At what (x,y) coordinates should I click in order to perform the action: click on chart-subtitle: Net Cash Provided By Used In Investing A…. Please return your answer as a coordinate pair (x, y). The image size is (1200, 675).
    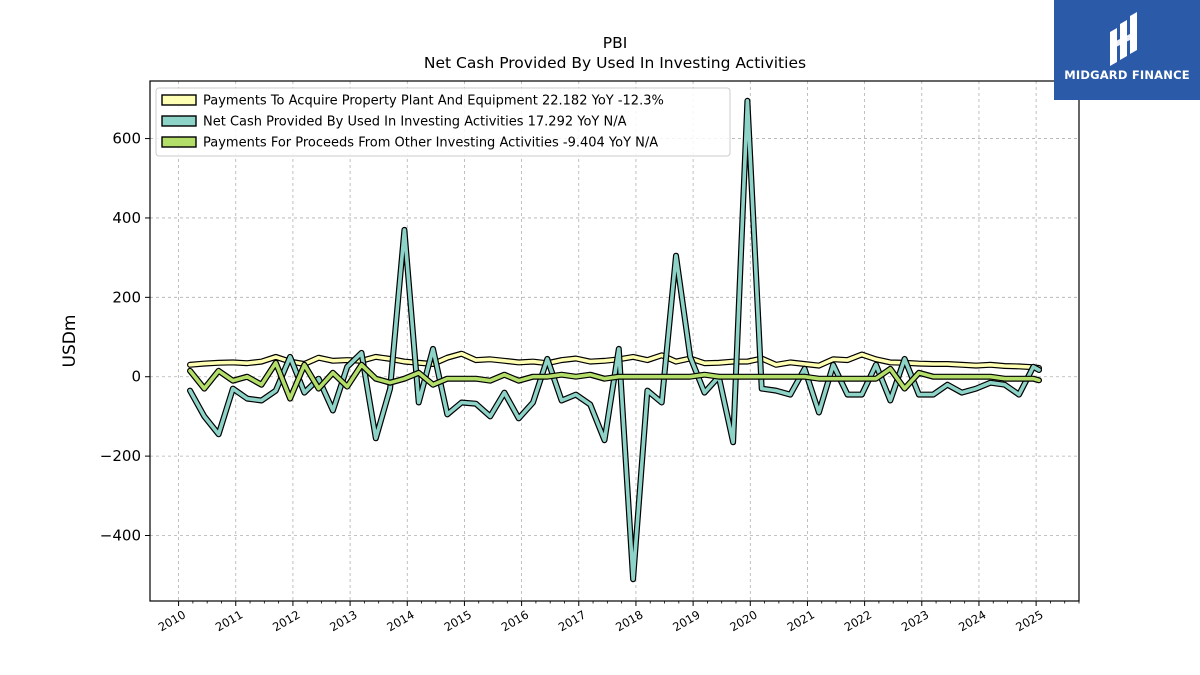
    Looking at the image, I should click on (615, 63).